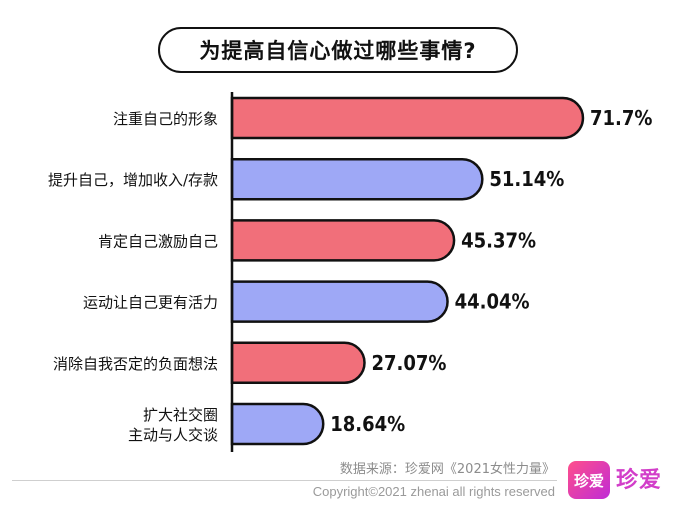 The image size is (677, 521). What do you see at coordinates (409, 363) in the screenshot?
I see `value-label-5: 27.07%` at bounding box center [409, 363].